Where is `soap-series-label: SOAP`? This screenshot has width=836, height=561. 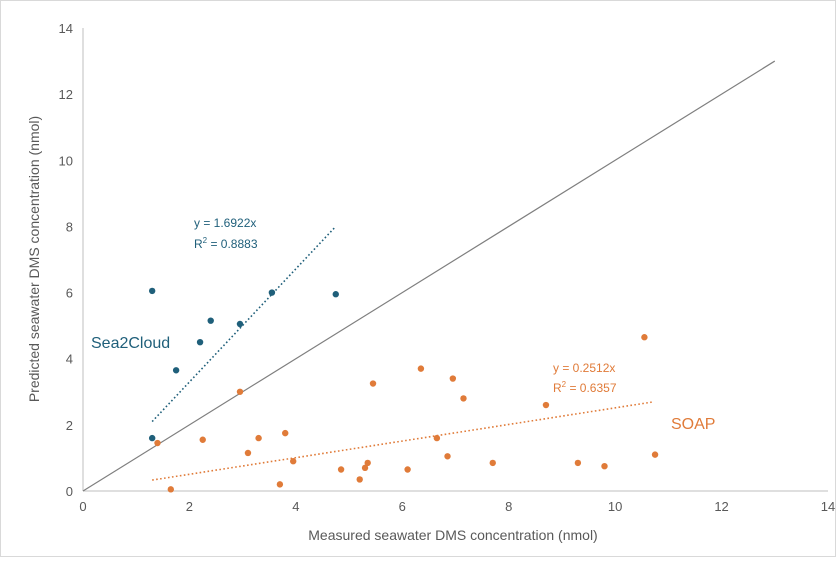
soap-series-label: SOAP is located at coordinates (693, 424).